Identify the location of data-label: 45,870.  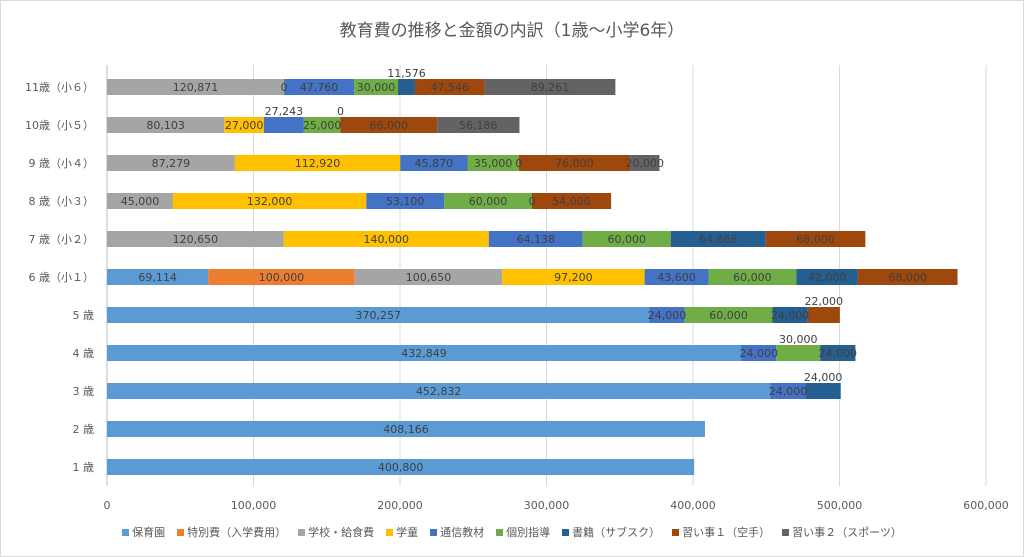
(434, 163).